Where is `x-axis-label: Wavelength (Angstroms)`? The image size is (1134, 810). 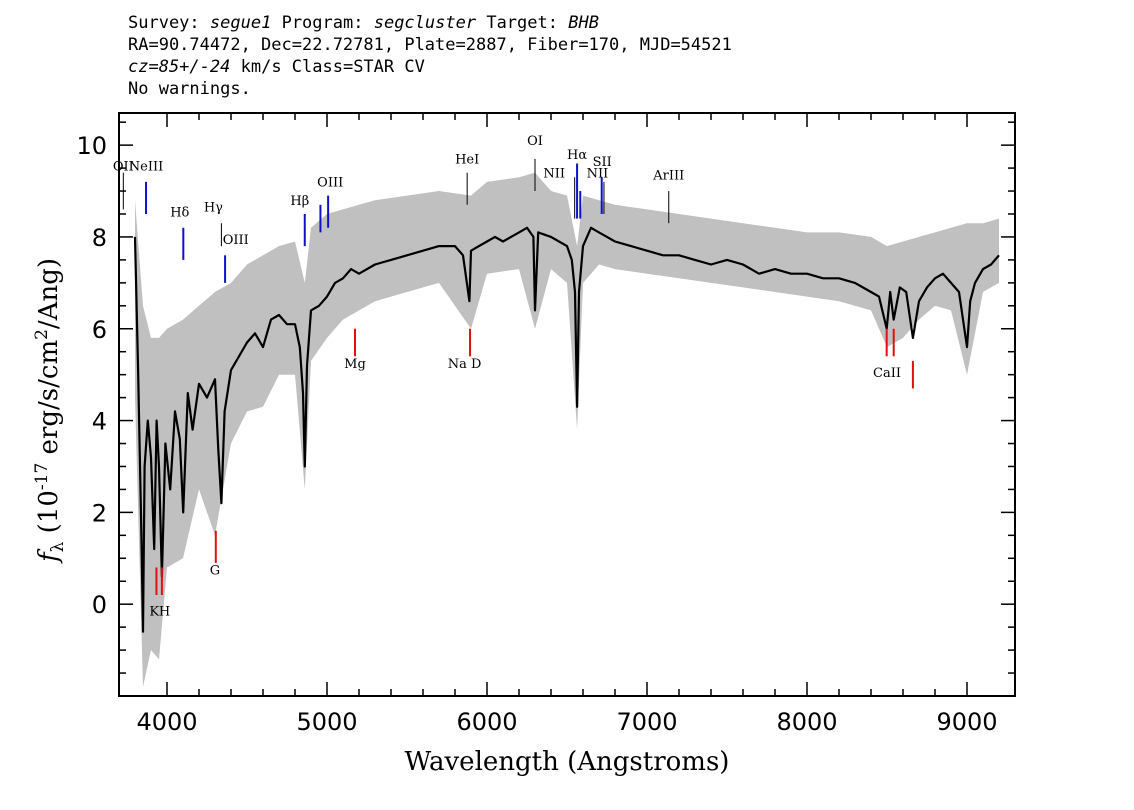
x-axis-label: Wavelength (Angstroms) is located at coordinates (567, 762).